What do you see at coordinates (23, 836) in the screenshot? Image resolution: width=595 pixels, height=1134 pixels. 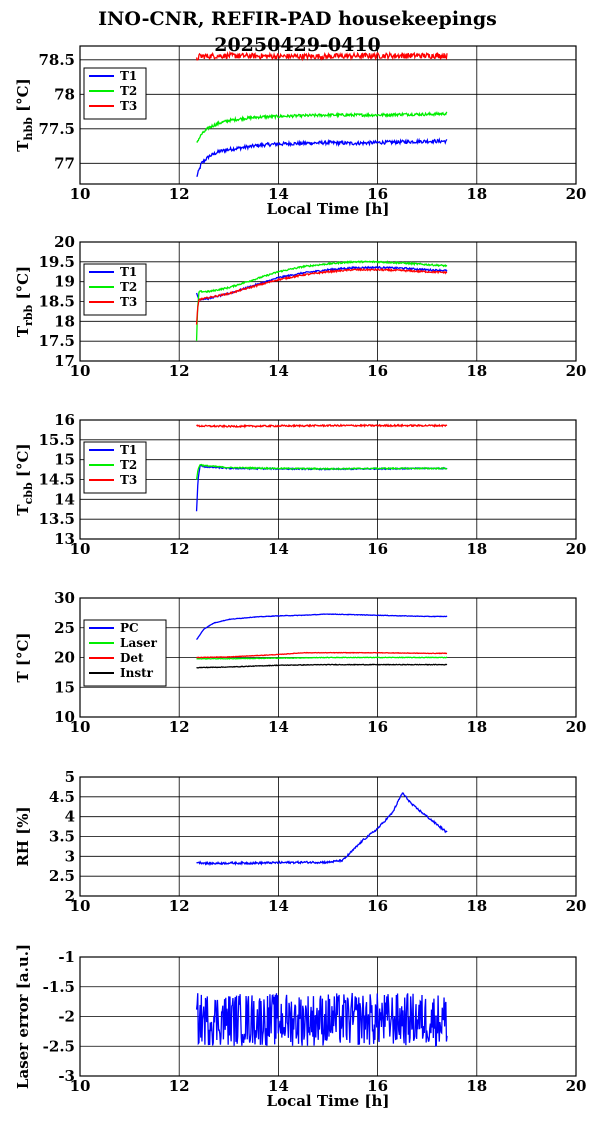 I see `y-axis-label: RH [%]` at bounding box center [23, 836].